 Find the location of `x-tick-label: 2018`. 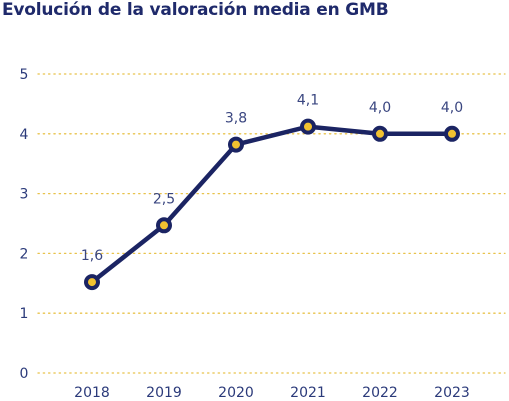

x-tick-label: 2018 is located at coordinates (92, 393).